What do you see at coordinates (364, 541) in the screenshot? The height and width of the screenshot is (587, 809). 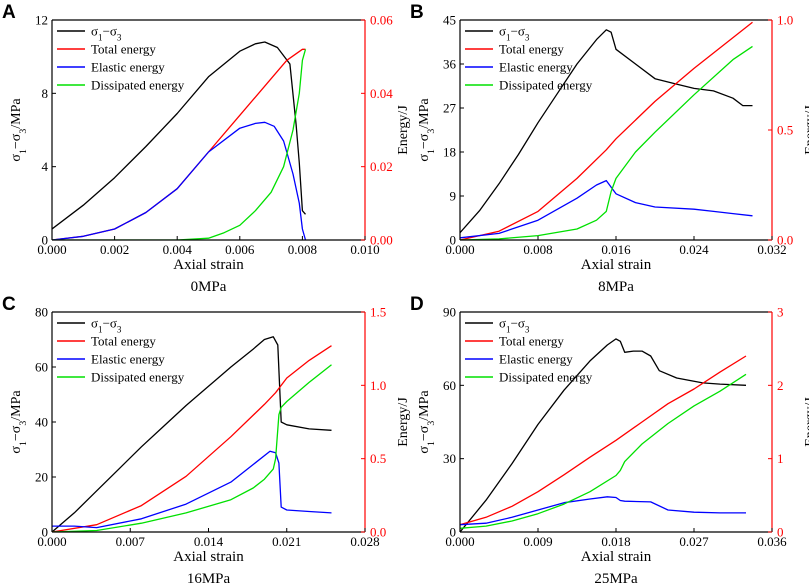 I see `x-tick-label: 0.028` at bounding box center [364, 541].